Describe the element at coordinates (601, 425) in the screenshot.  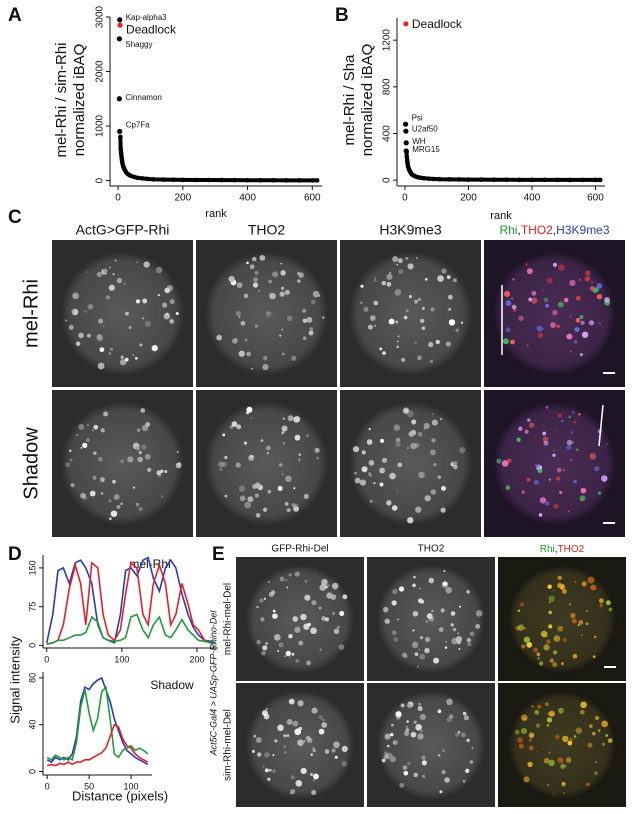
I see `profile-line` at that location.